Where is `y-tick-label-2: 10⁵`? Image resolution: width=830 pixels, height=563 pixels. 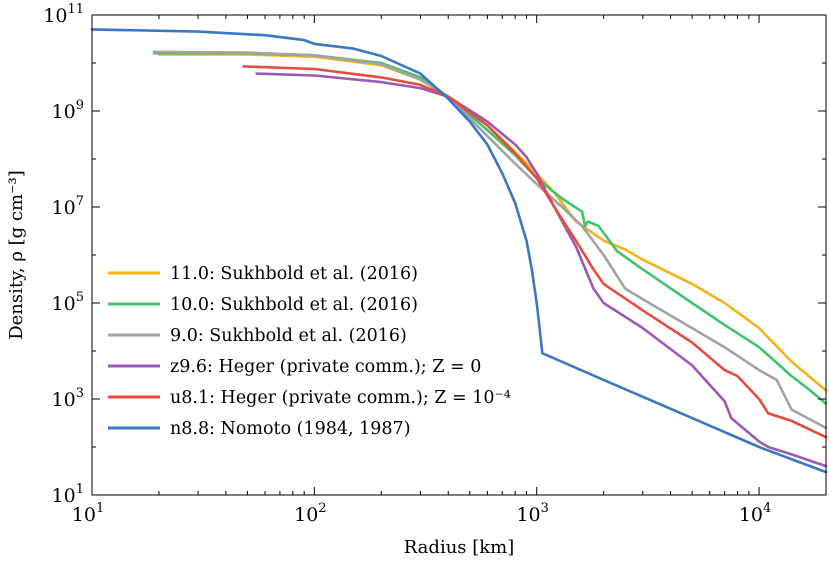
y-tick-label-2: 10⁵ is located at coordinates (68, 302).